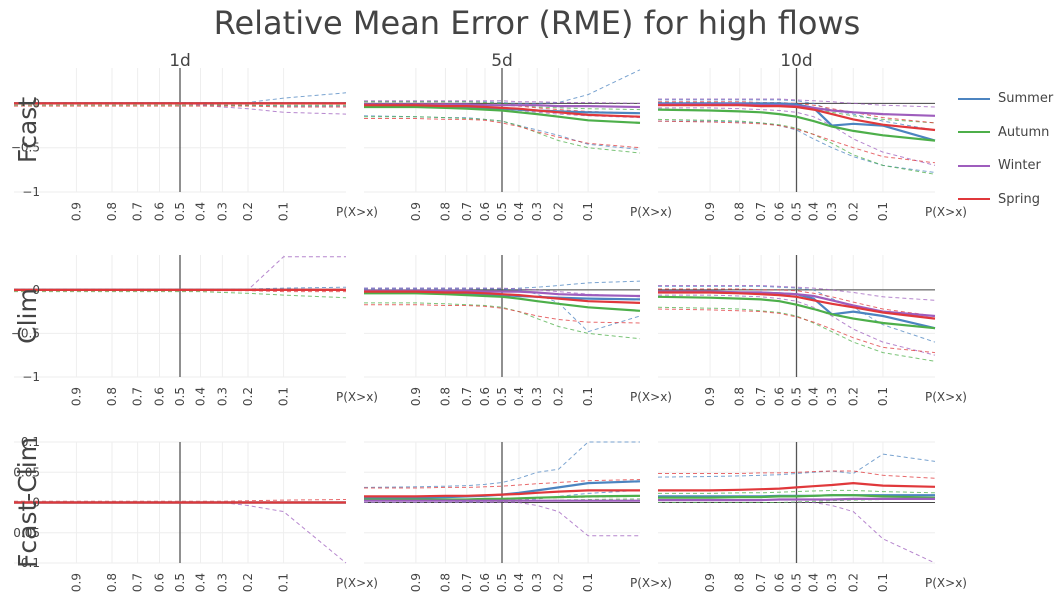  What do you see at coordinates (1024, 132) in the screenshot?
I see `legend-label: Autumn` at bounding box center [1024, 132].